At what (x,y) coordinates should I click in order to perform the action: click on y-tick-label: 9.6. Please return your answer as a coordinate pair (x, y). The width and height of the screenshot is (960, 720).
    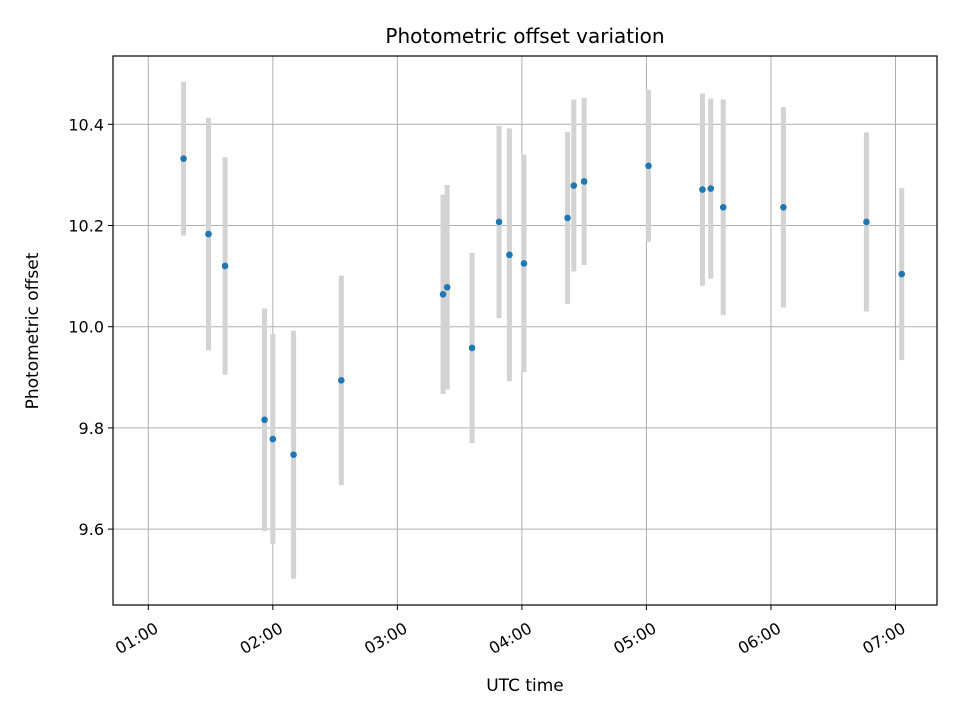
    Looking at the image, I should click on (91, 529).